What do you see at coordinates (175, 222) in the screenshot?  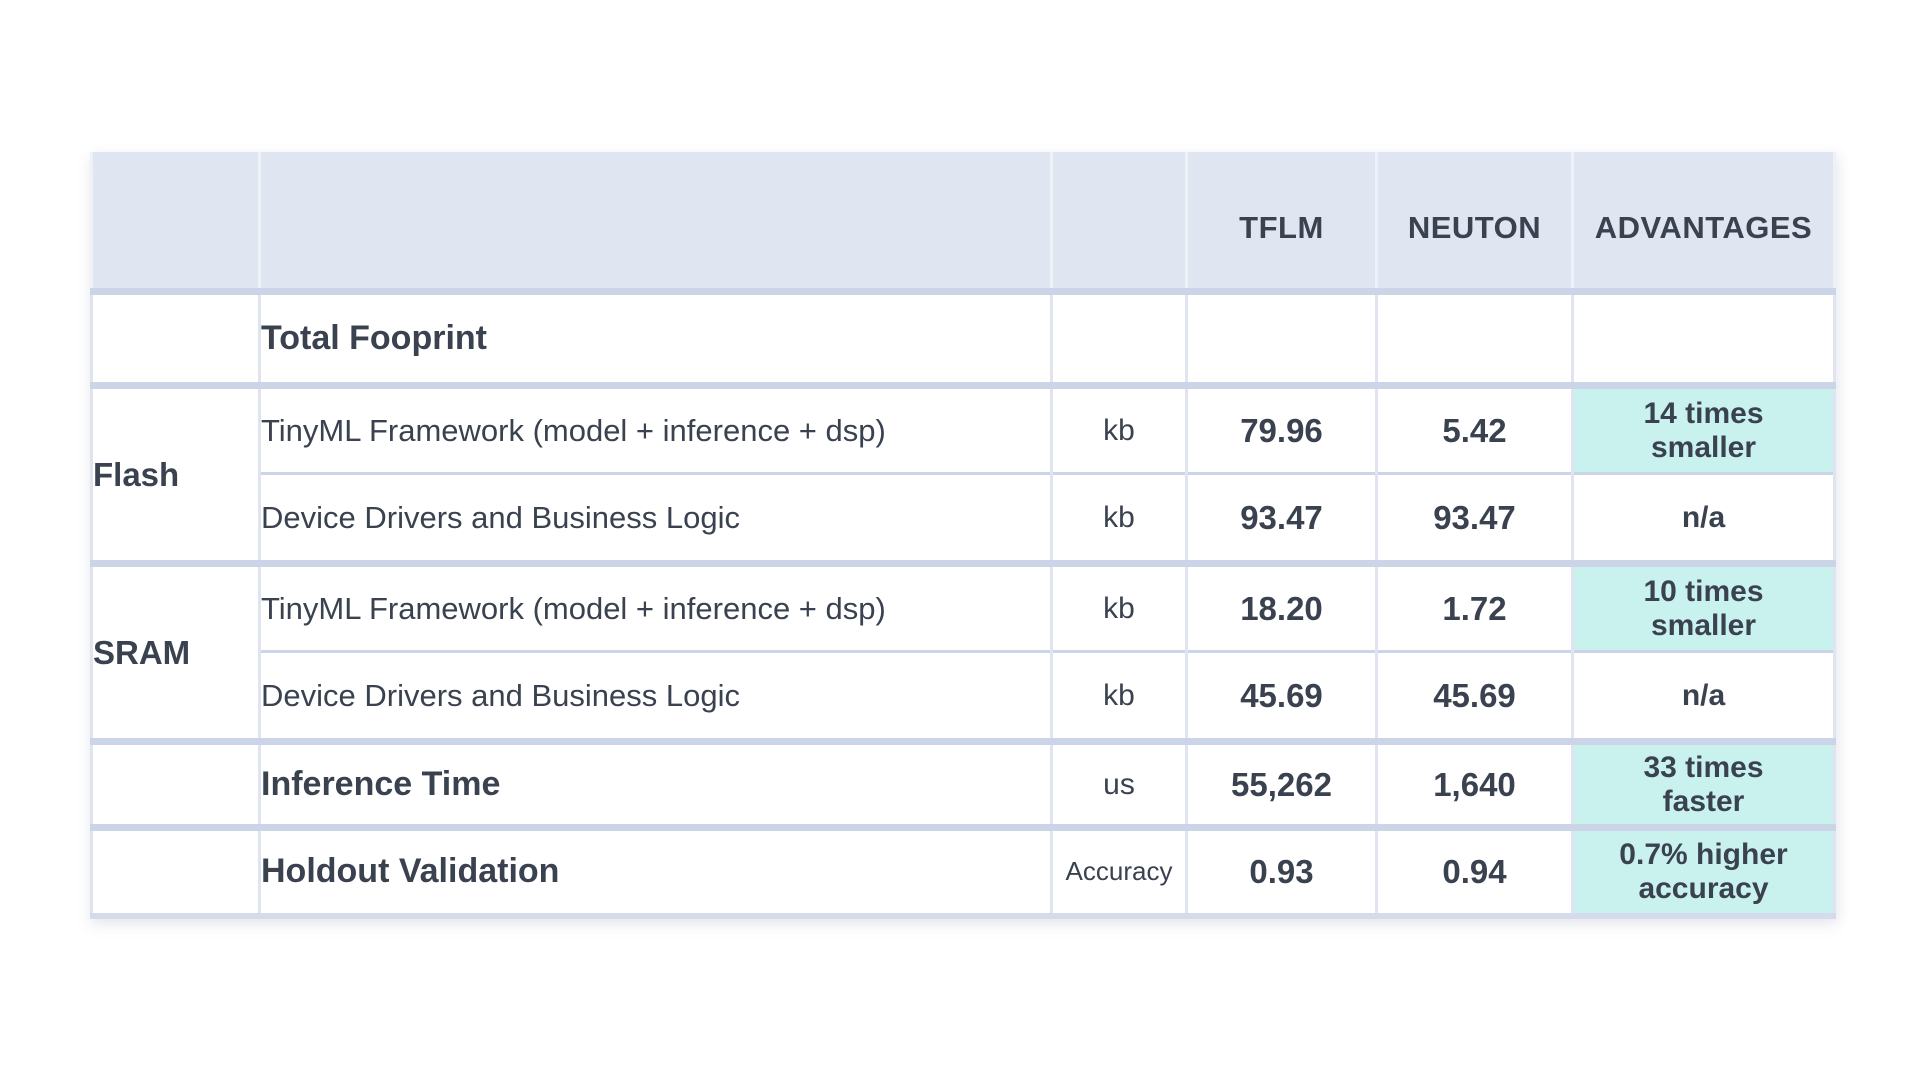 I see `header-cell-group` at bounding box center [175, 222].